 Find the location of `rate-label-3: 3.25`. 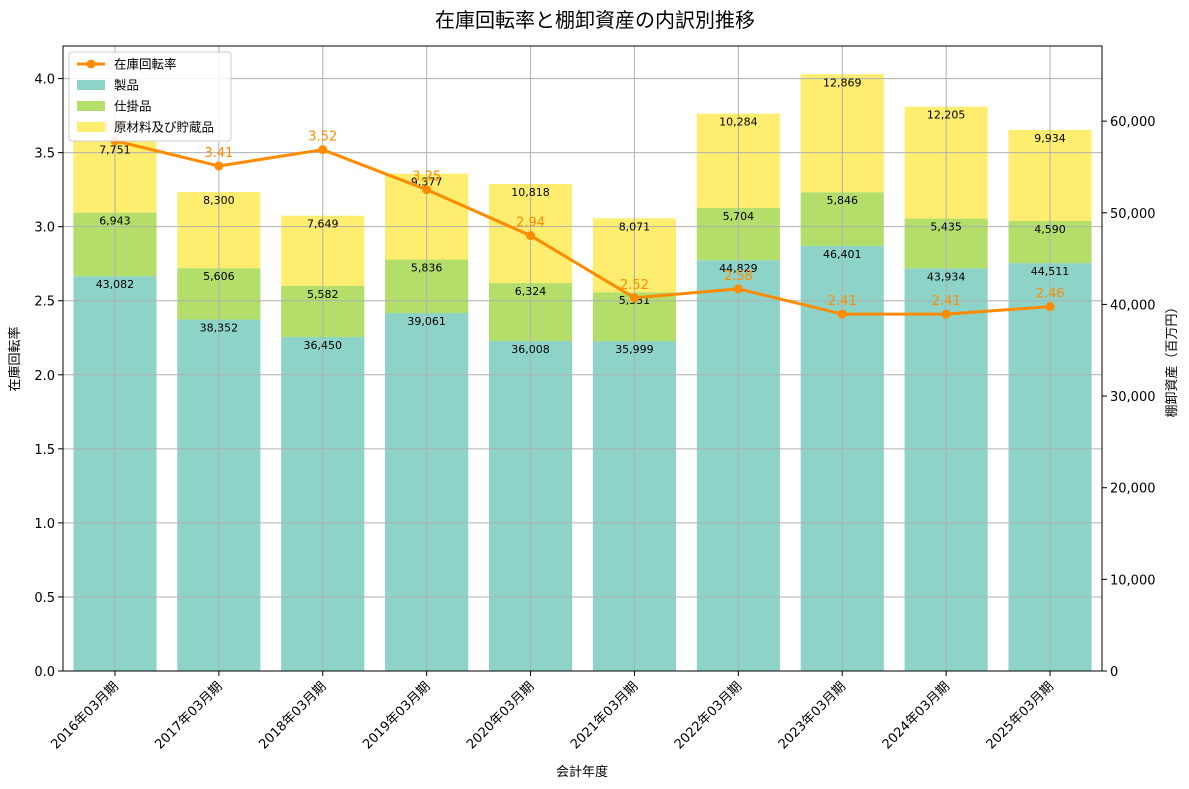

rate-label-3: 3.25 is located at coordinates (426, 177).